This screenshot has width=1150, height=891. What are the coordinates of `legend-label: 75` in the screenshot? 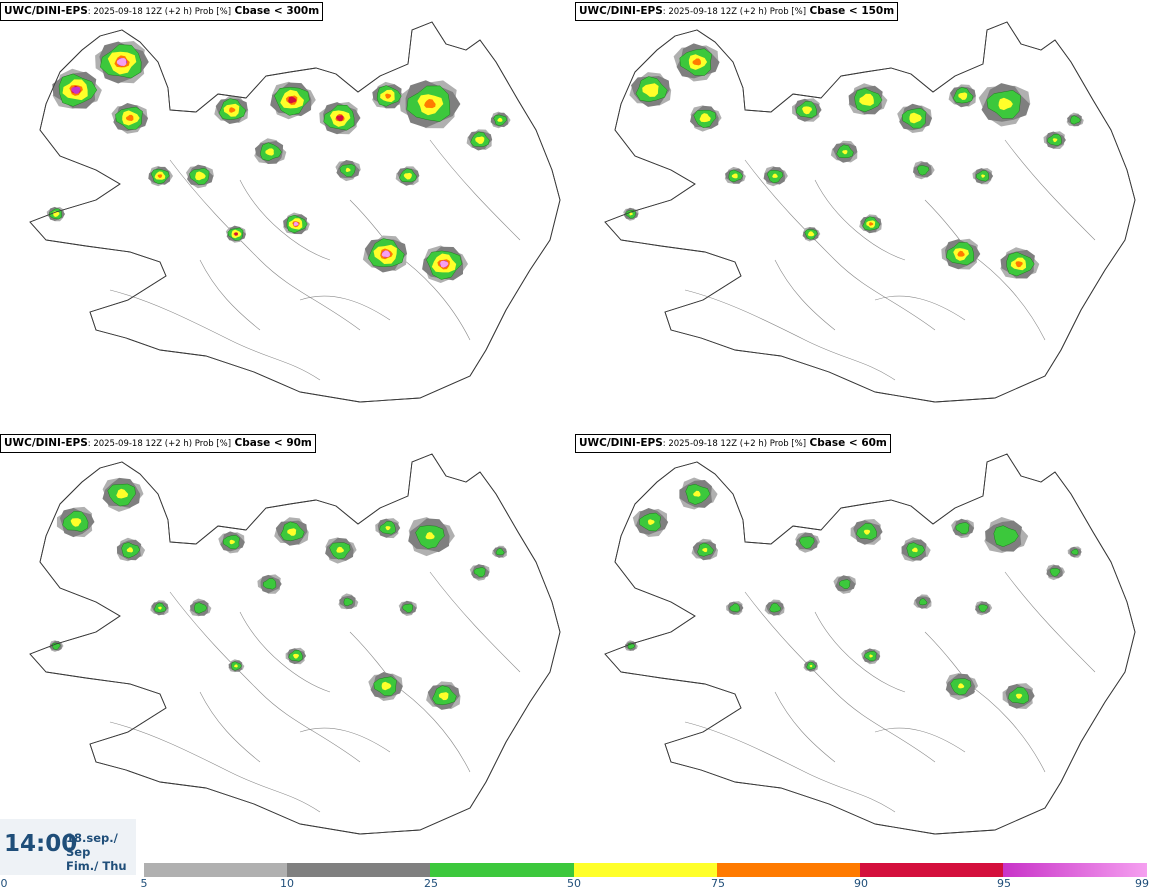 It's located at (718, 883).